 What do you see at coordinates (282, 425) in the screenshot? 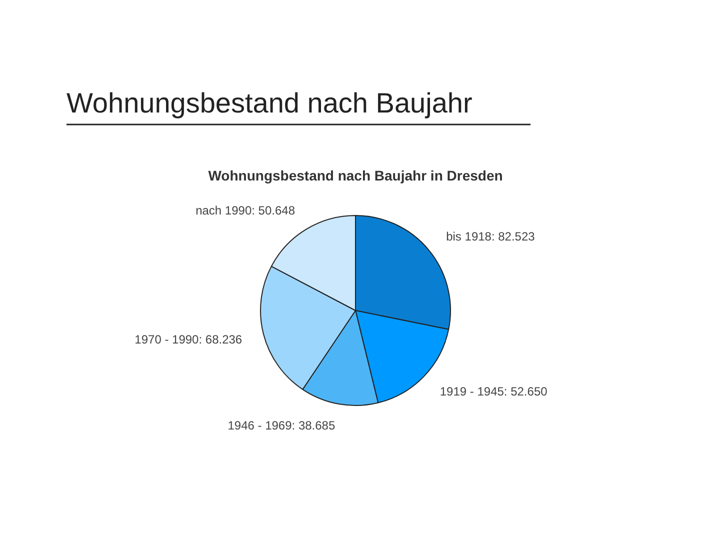
I see `slice-label: 1946 - 1969: 38.685` at bounding box center [282, 425].